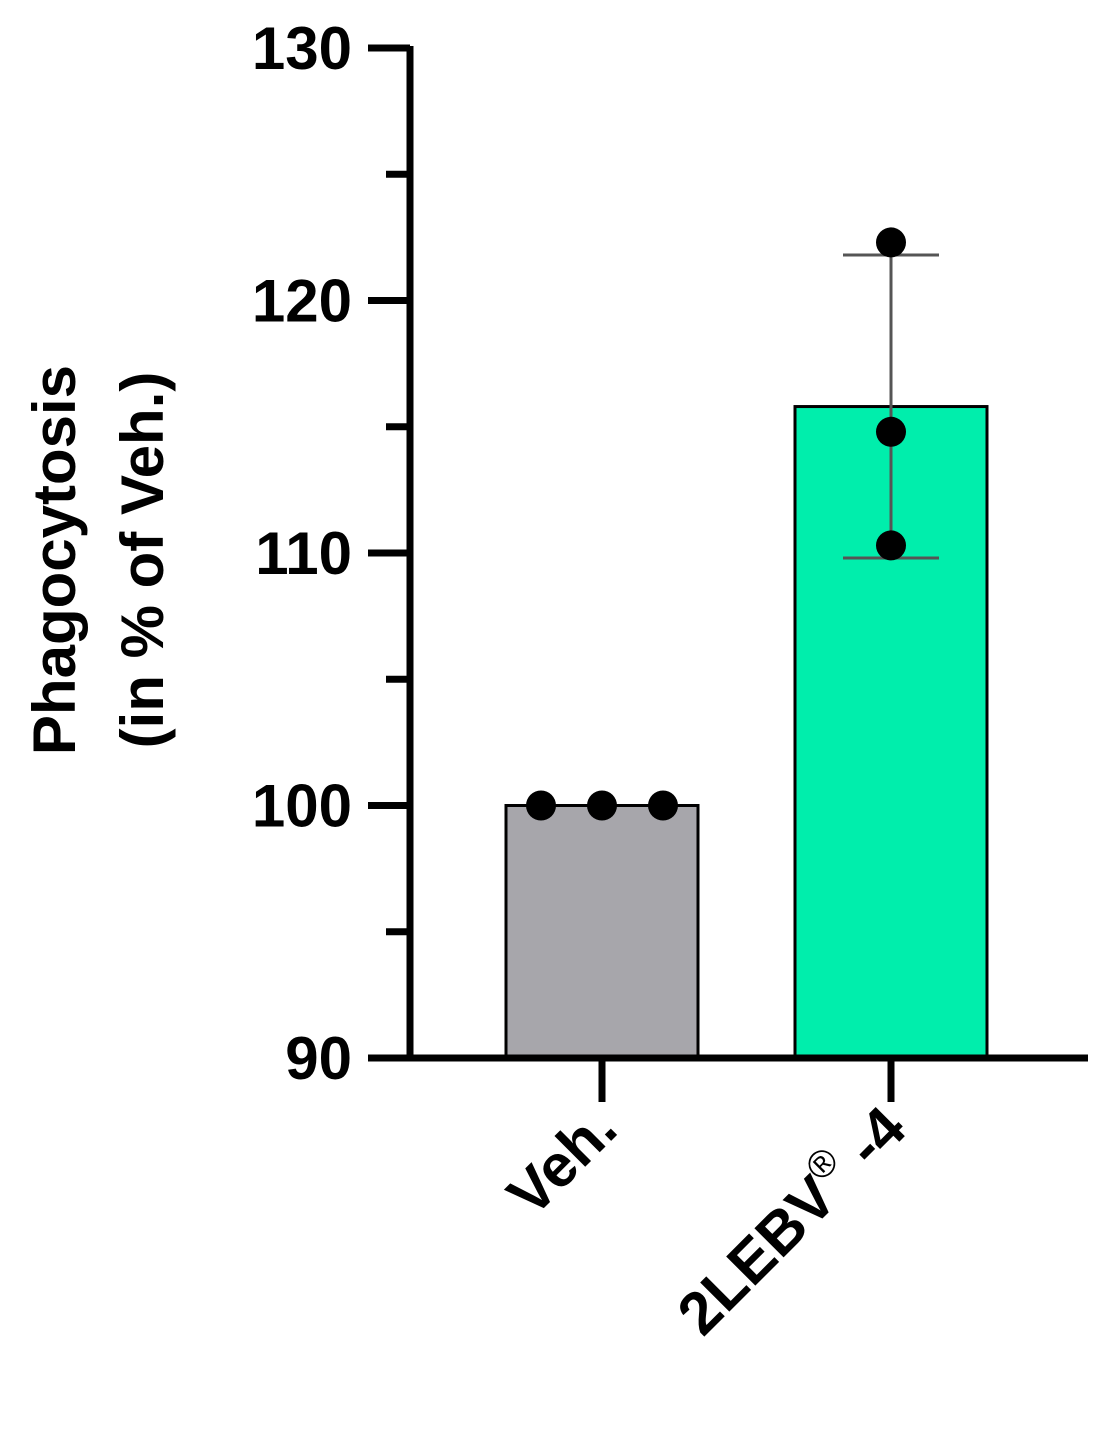 This screenshot has height=1447, width=1113. I want to click on y-tick-label-4: 130, so click(302, 48).